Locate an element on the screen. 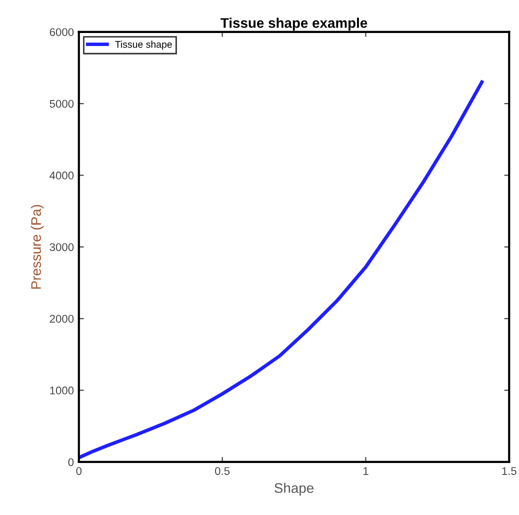  x-axis-title: Shape is located at coordinates (294, 489).